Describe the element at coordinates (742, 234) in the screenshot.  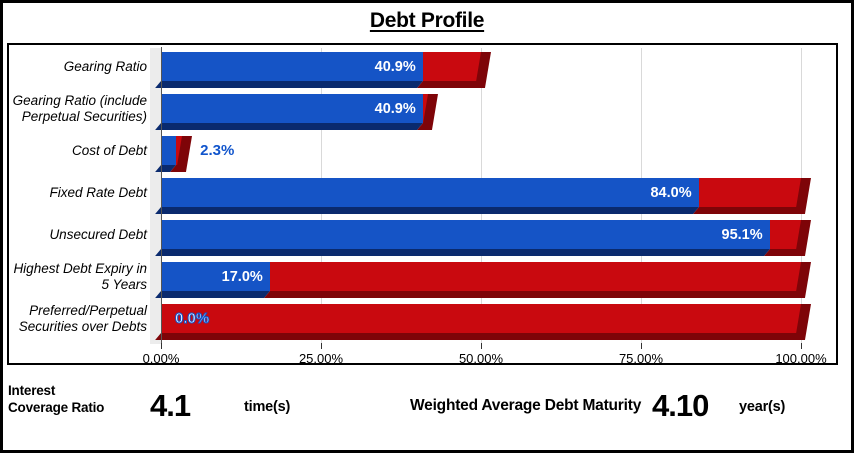
I see `bar-value-label: 95.1%` at that location.